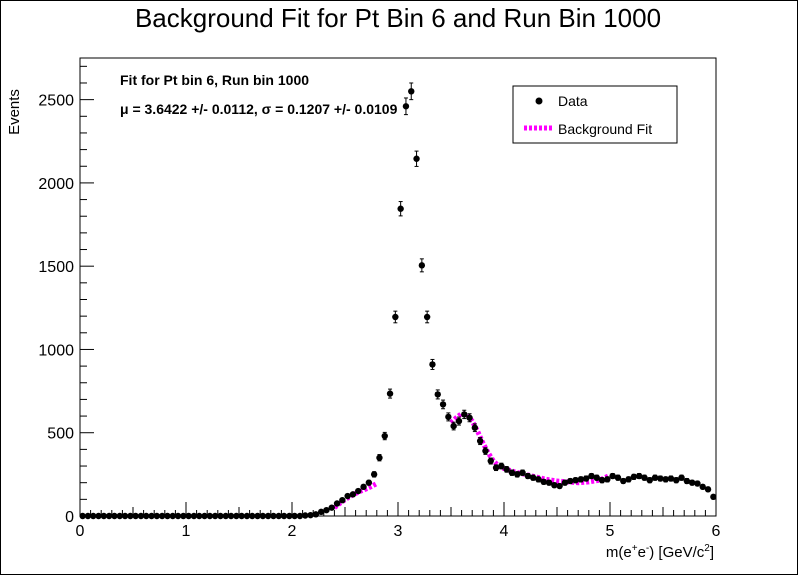 This screenshot has height=575, width=798. Describe the element at coordinates (214, 80) in the screenshot. I see `annotation-fit-title: Fit for Pt bin 6, Run bin 1000` at that location.